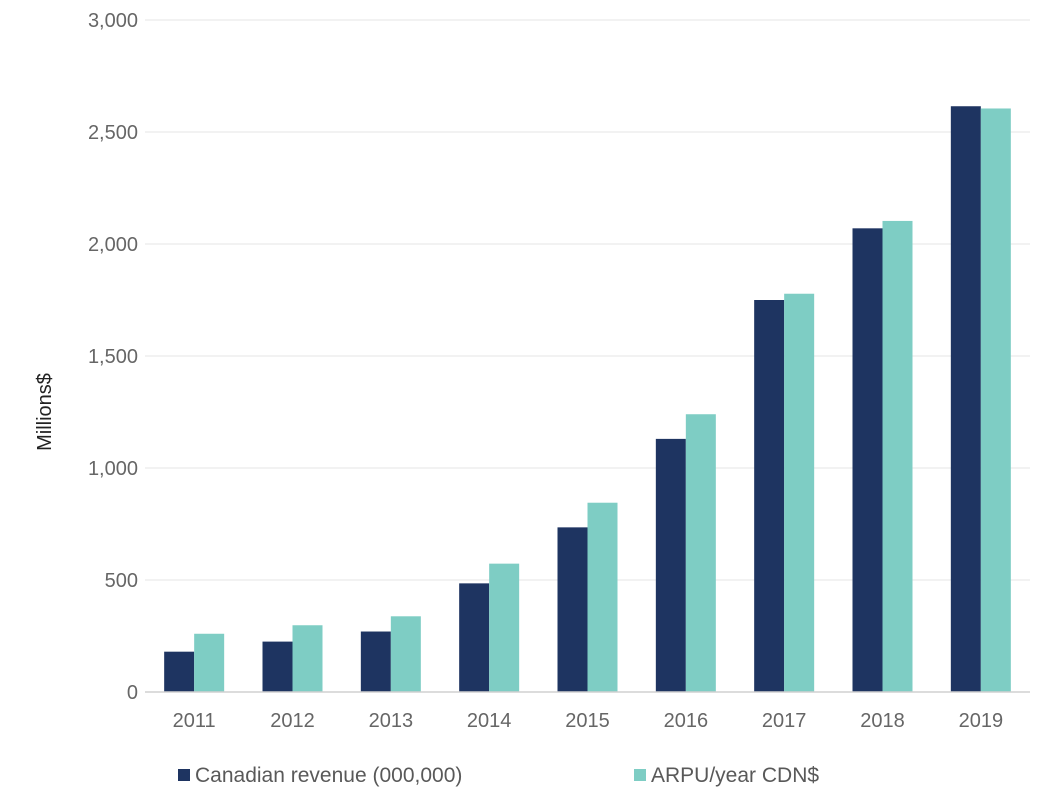 The height and width of the screenshot is (798, 1064). I want to click on legend-item-arpu: ARPU/year CDN$, so click(726, 775).